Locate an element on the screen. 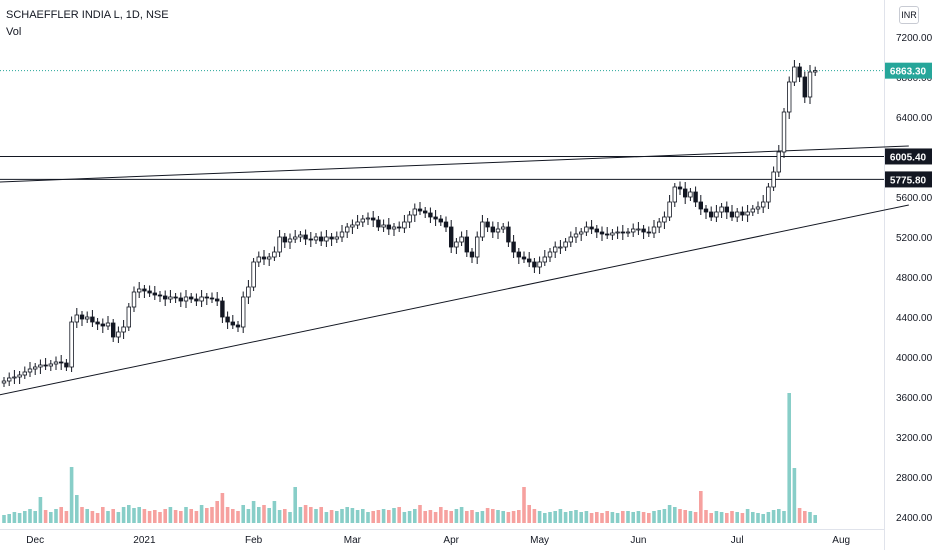 This screenshot has width=932, height=555. level-price-badge: 5775.80 is located at coordinates (908, 180).